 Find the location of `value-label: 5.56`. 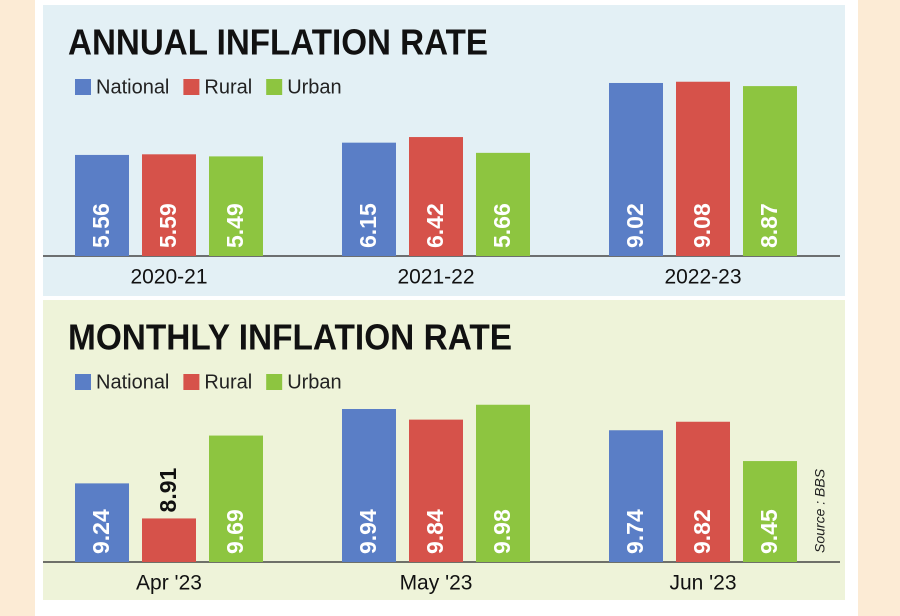

value-label: 5.56 is located at coordinates (101, 225).